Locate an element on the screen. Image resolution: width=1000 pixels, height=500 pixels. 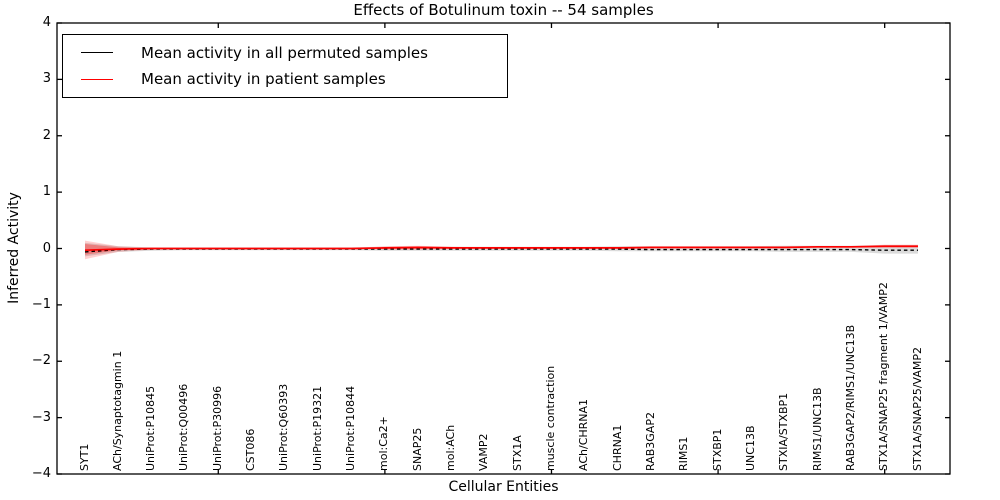
x-category-label: STX1A/SNAP25/VAMP2 is located at coordinates (917, 408).